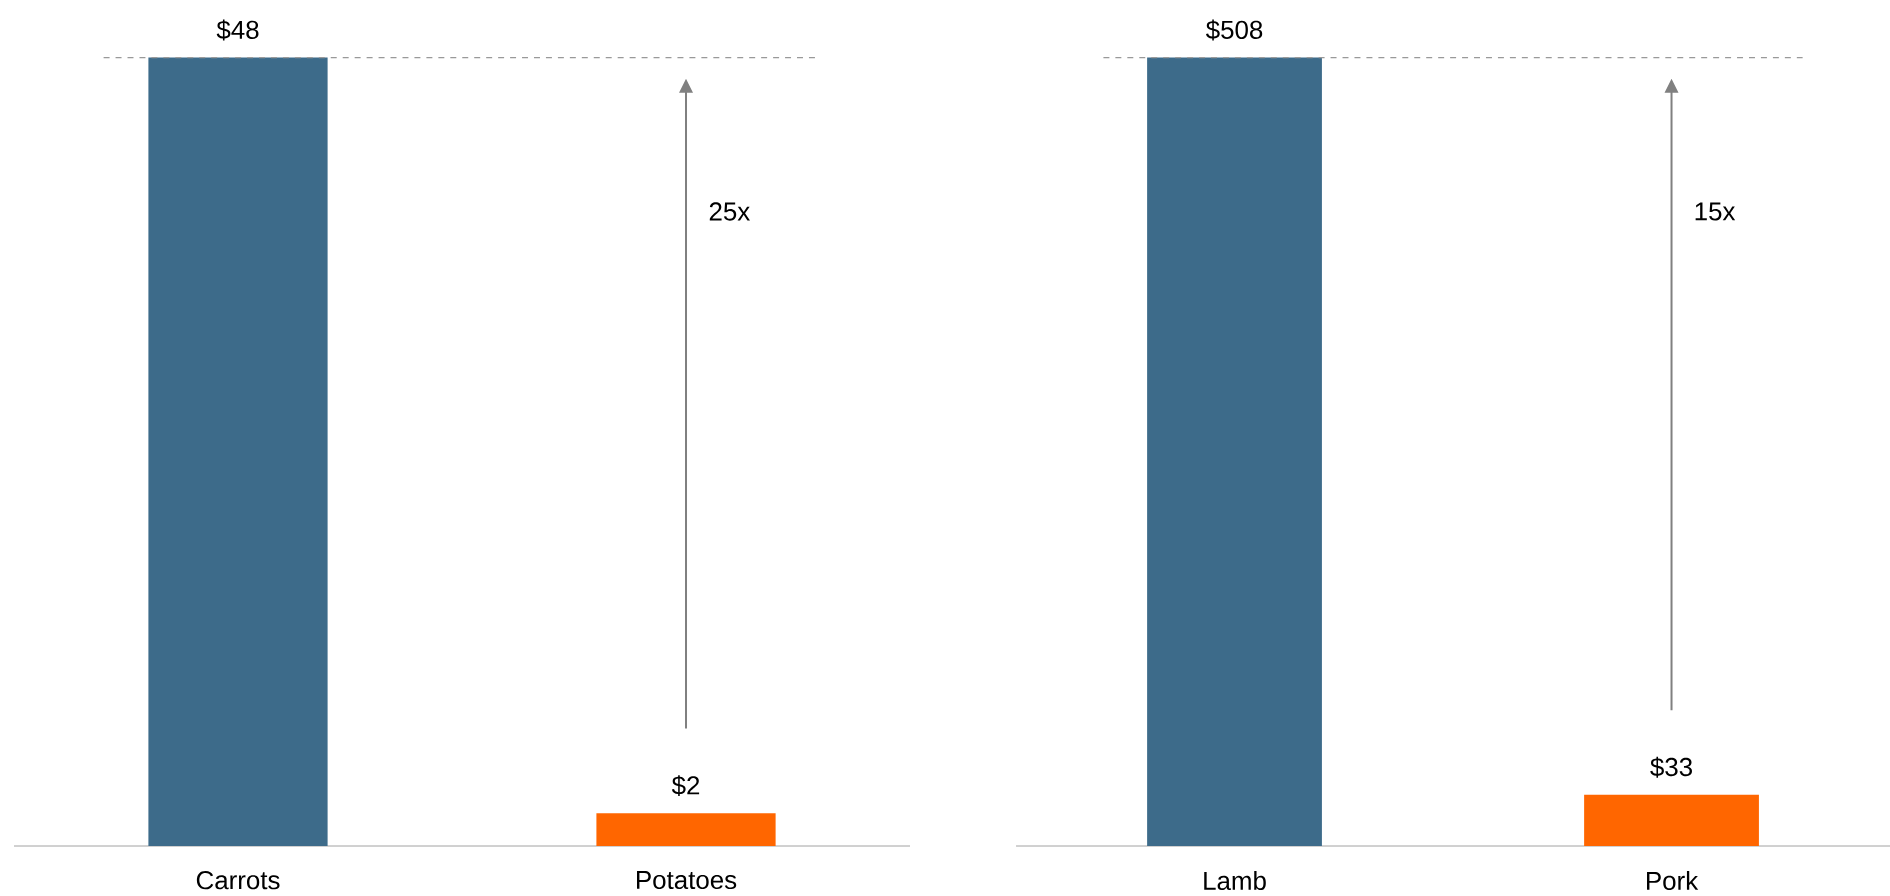  I want to click on data-label: $508, so click(1234, 30).